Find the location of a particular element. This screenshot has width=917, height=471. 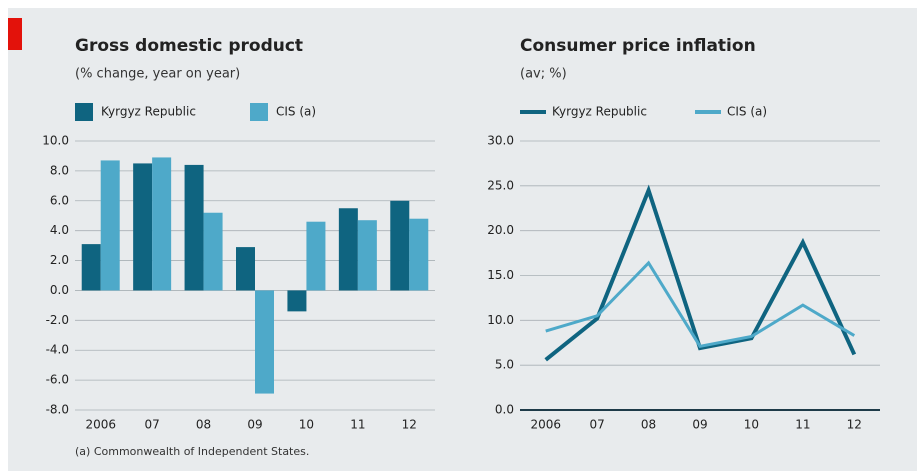

chart-subtitle: (% change, year on year) is located at coordinates (157, 74).